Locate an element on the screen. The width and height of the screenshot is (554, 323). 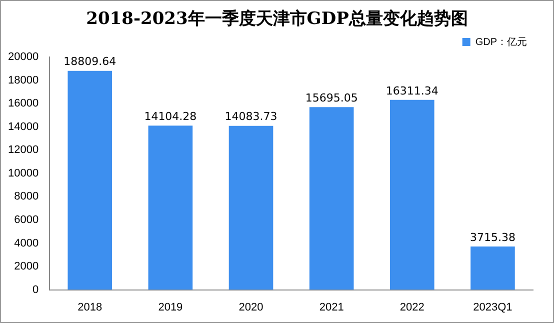
y-tick-label: 10000 is located at coordinates (23, 173).